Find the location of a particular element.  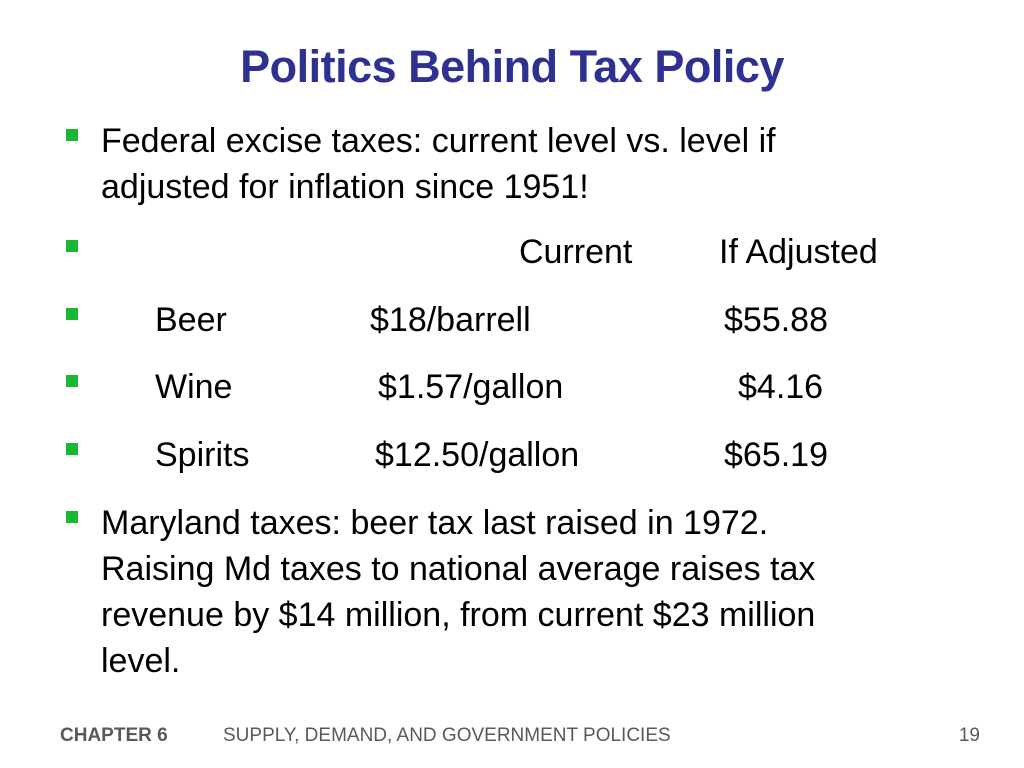

footer-subject: SUPPLY, DEMAND, AND GOVERNMENT POLICIES is located at coordinates (447, 735).